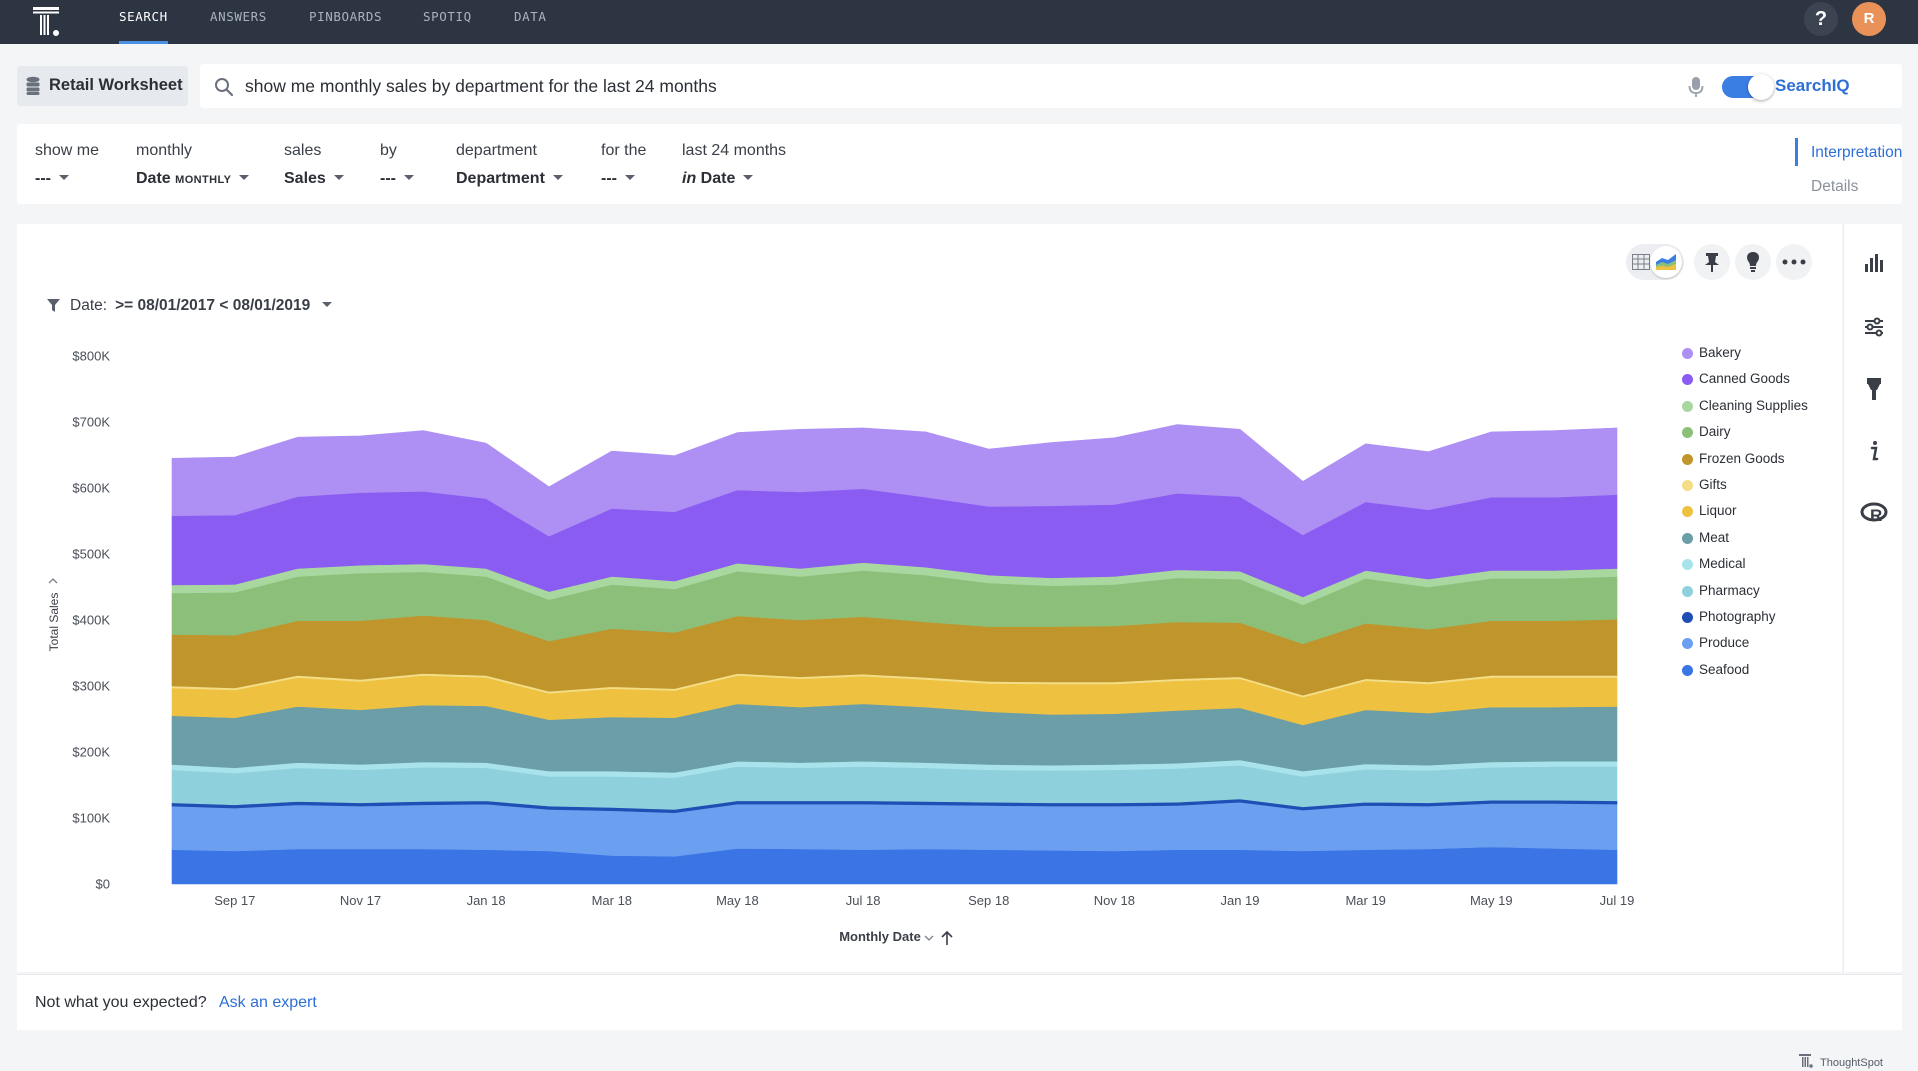 The width and height of the screenshot is (1918, 1071). I want to click on area-series-produce, so click(894, 829).